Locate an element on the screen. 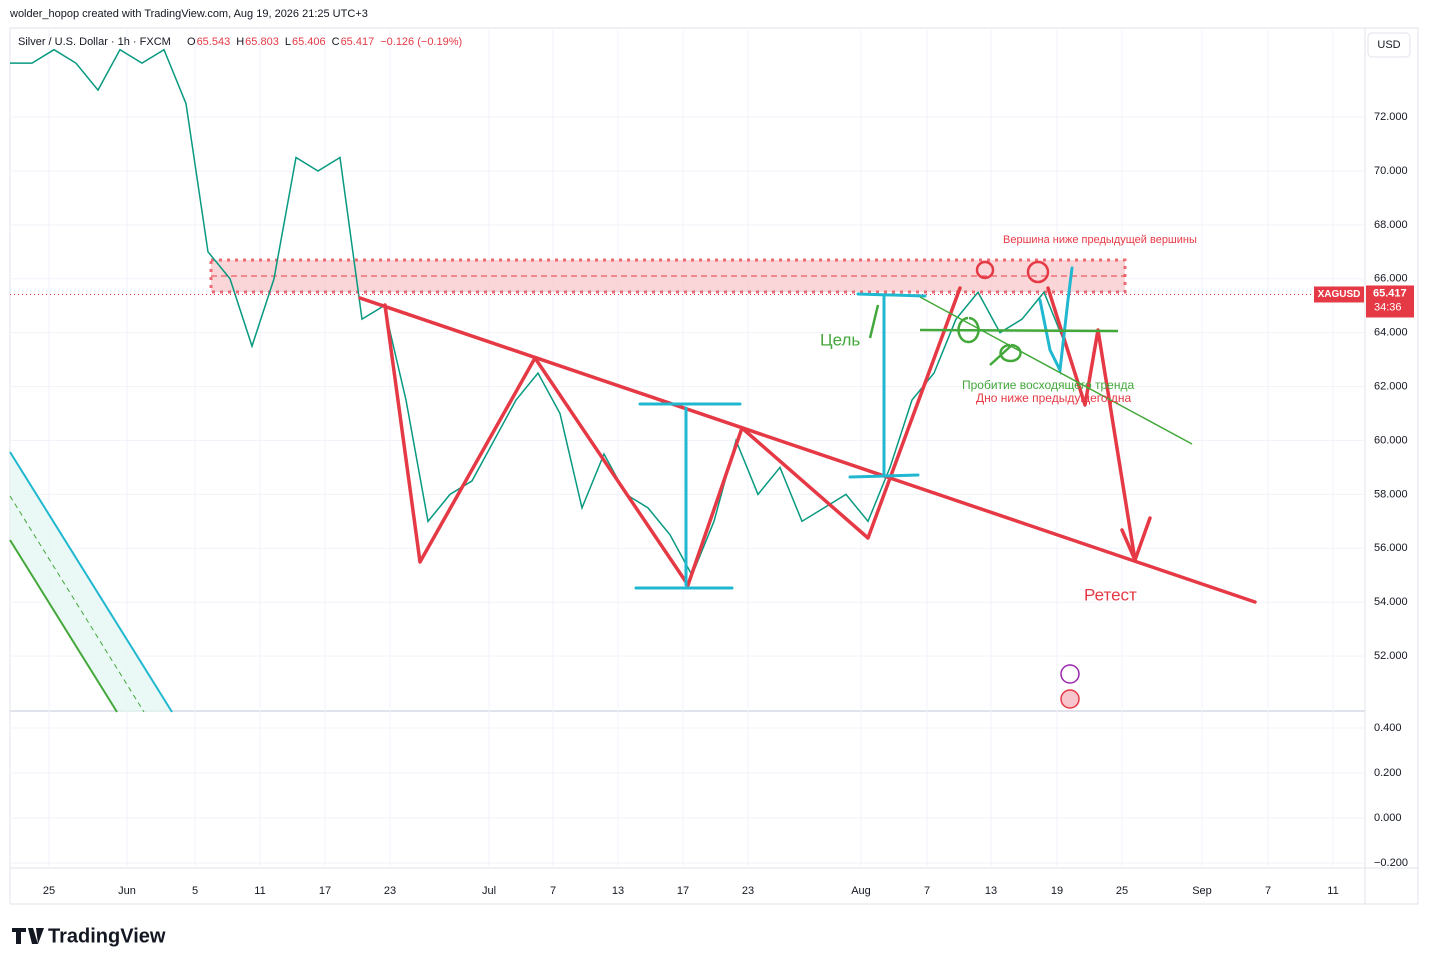 Image resolution: width=1429 pixels, height=966 pixels. channel-top is located at coordinates (91, 582).